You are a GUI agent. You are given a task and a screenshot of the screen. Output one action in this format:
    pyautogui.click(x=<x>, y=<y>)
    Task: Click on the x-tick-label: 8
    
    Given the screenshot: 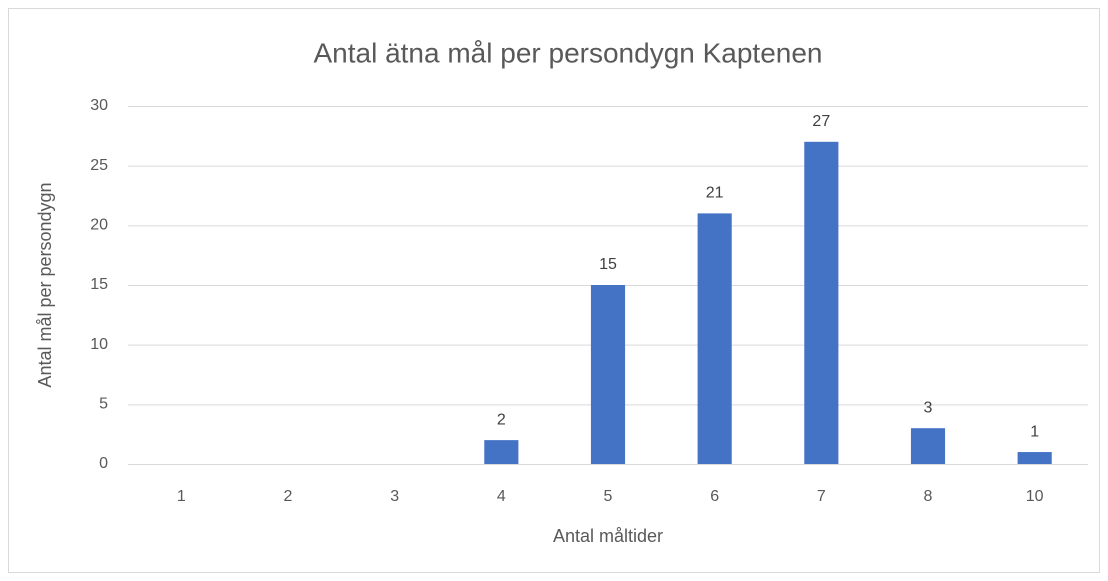 What is the action you would take?
    pyautogui.click(x=928, y=496)
    